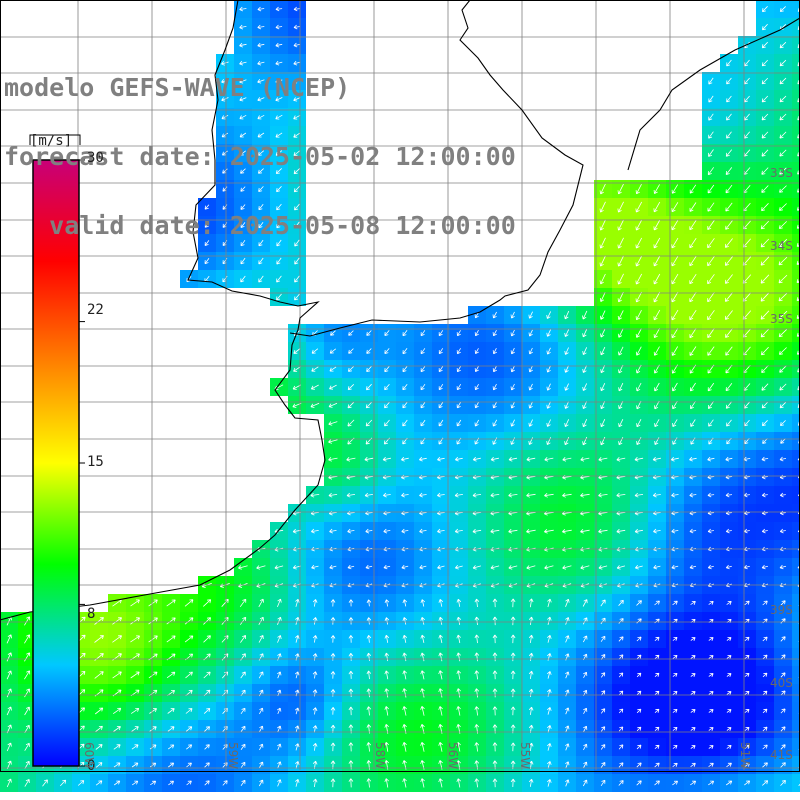 The image size is (800, 800). I want to click on colorbar-tick-0: 0, so click(91, 766).